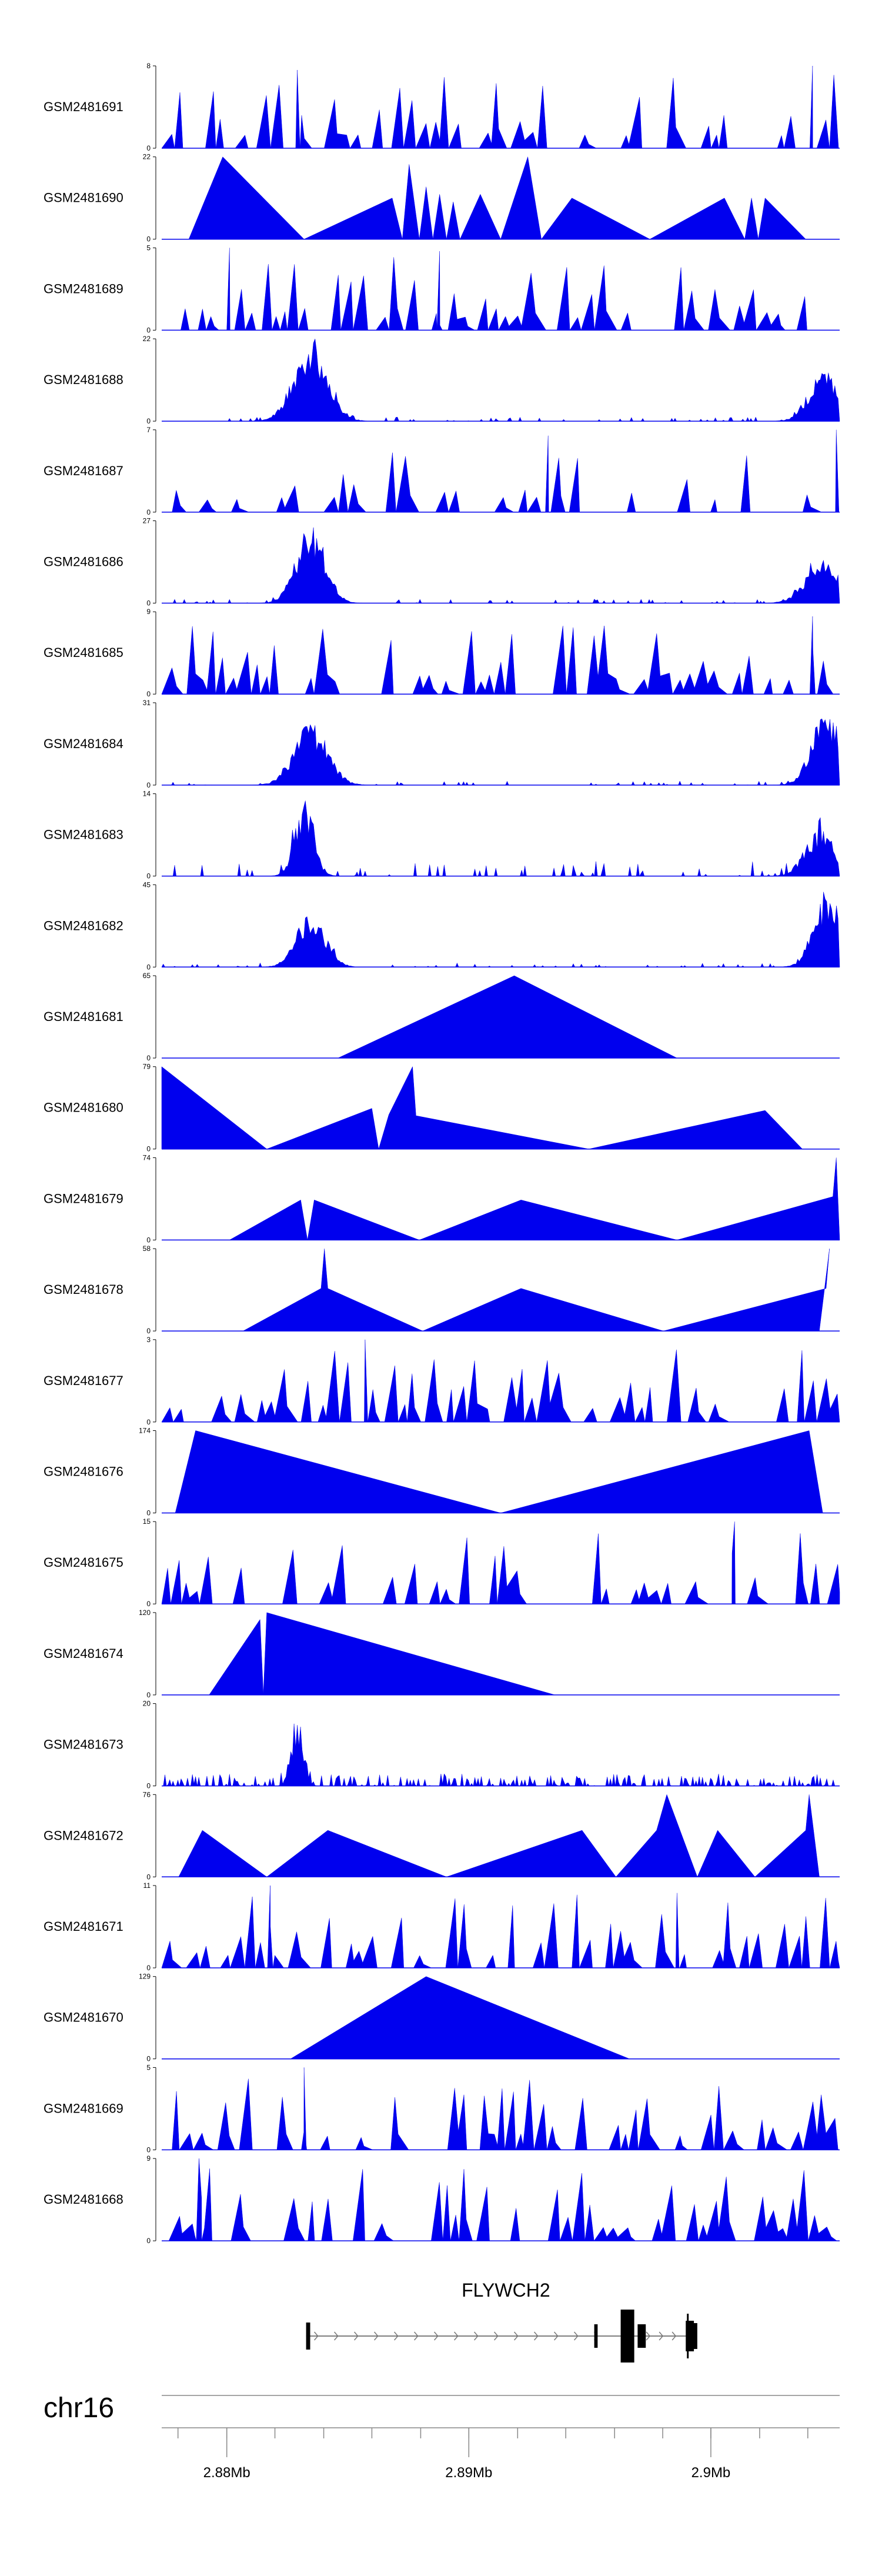  I want to click on track-GSM2481681: GSM2481681 65 0, so click(442, 1017).